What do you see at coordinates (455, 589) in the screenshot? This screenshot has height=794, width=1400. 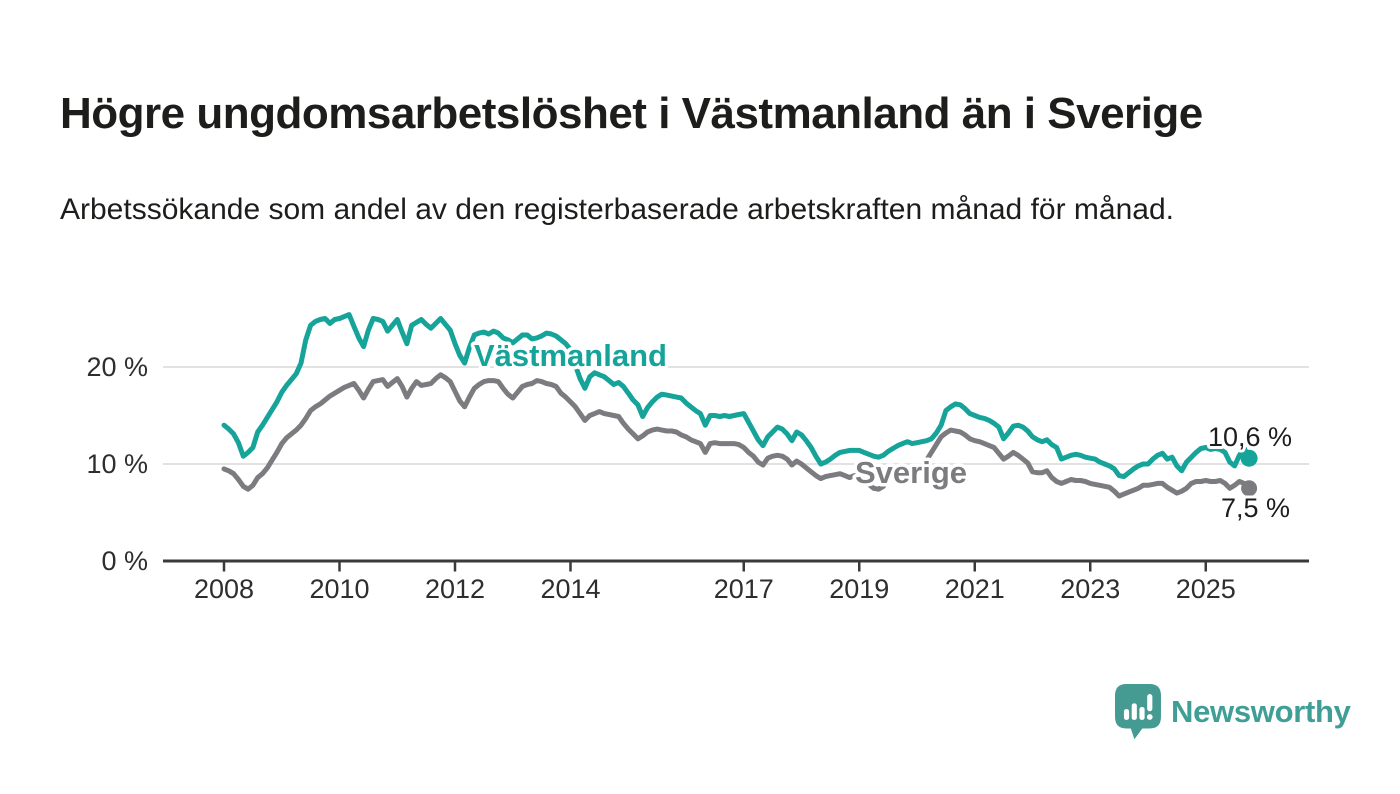 I see `x-tick-label: 2012` at bounding box center [455, 589].